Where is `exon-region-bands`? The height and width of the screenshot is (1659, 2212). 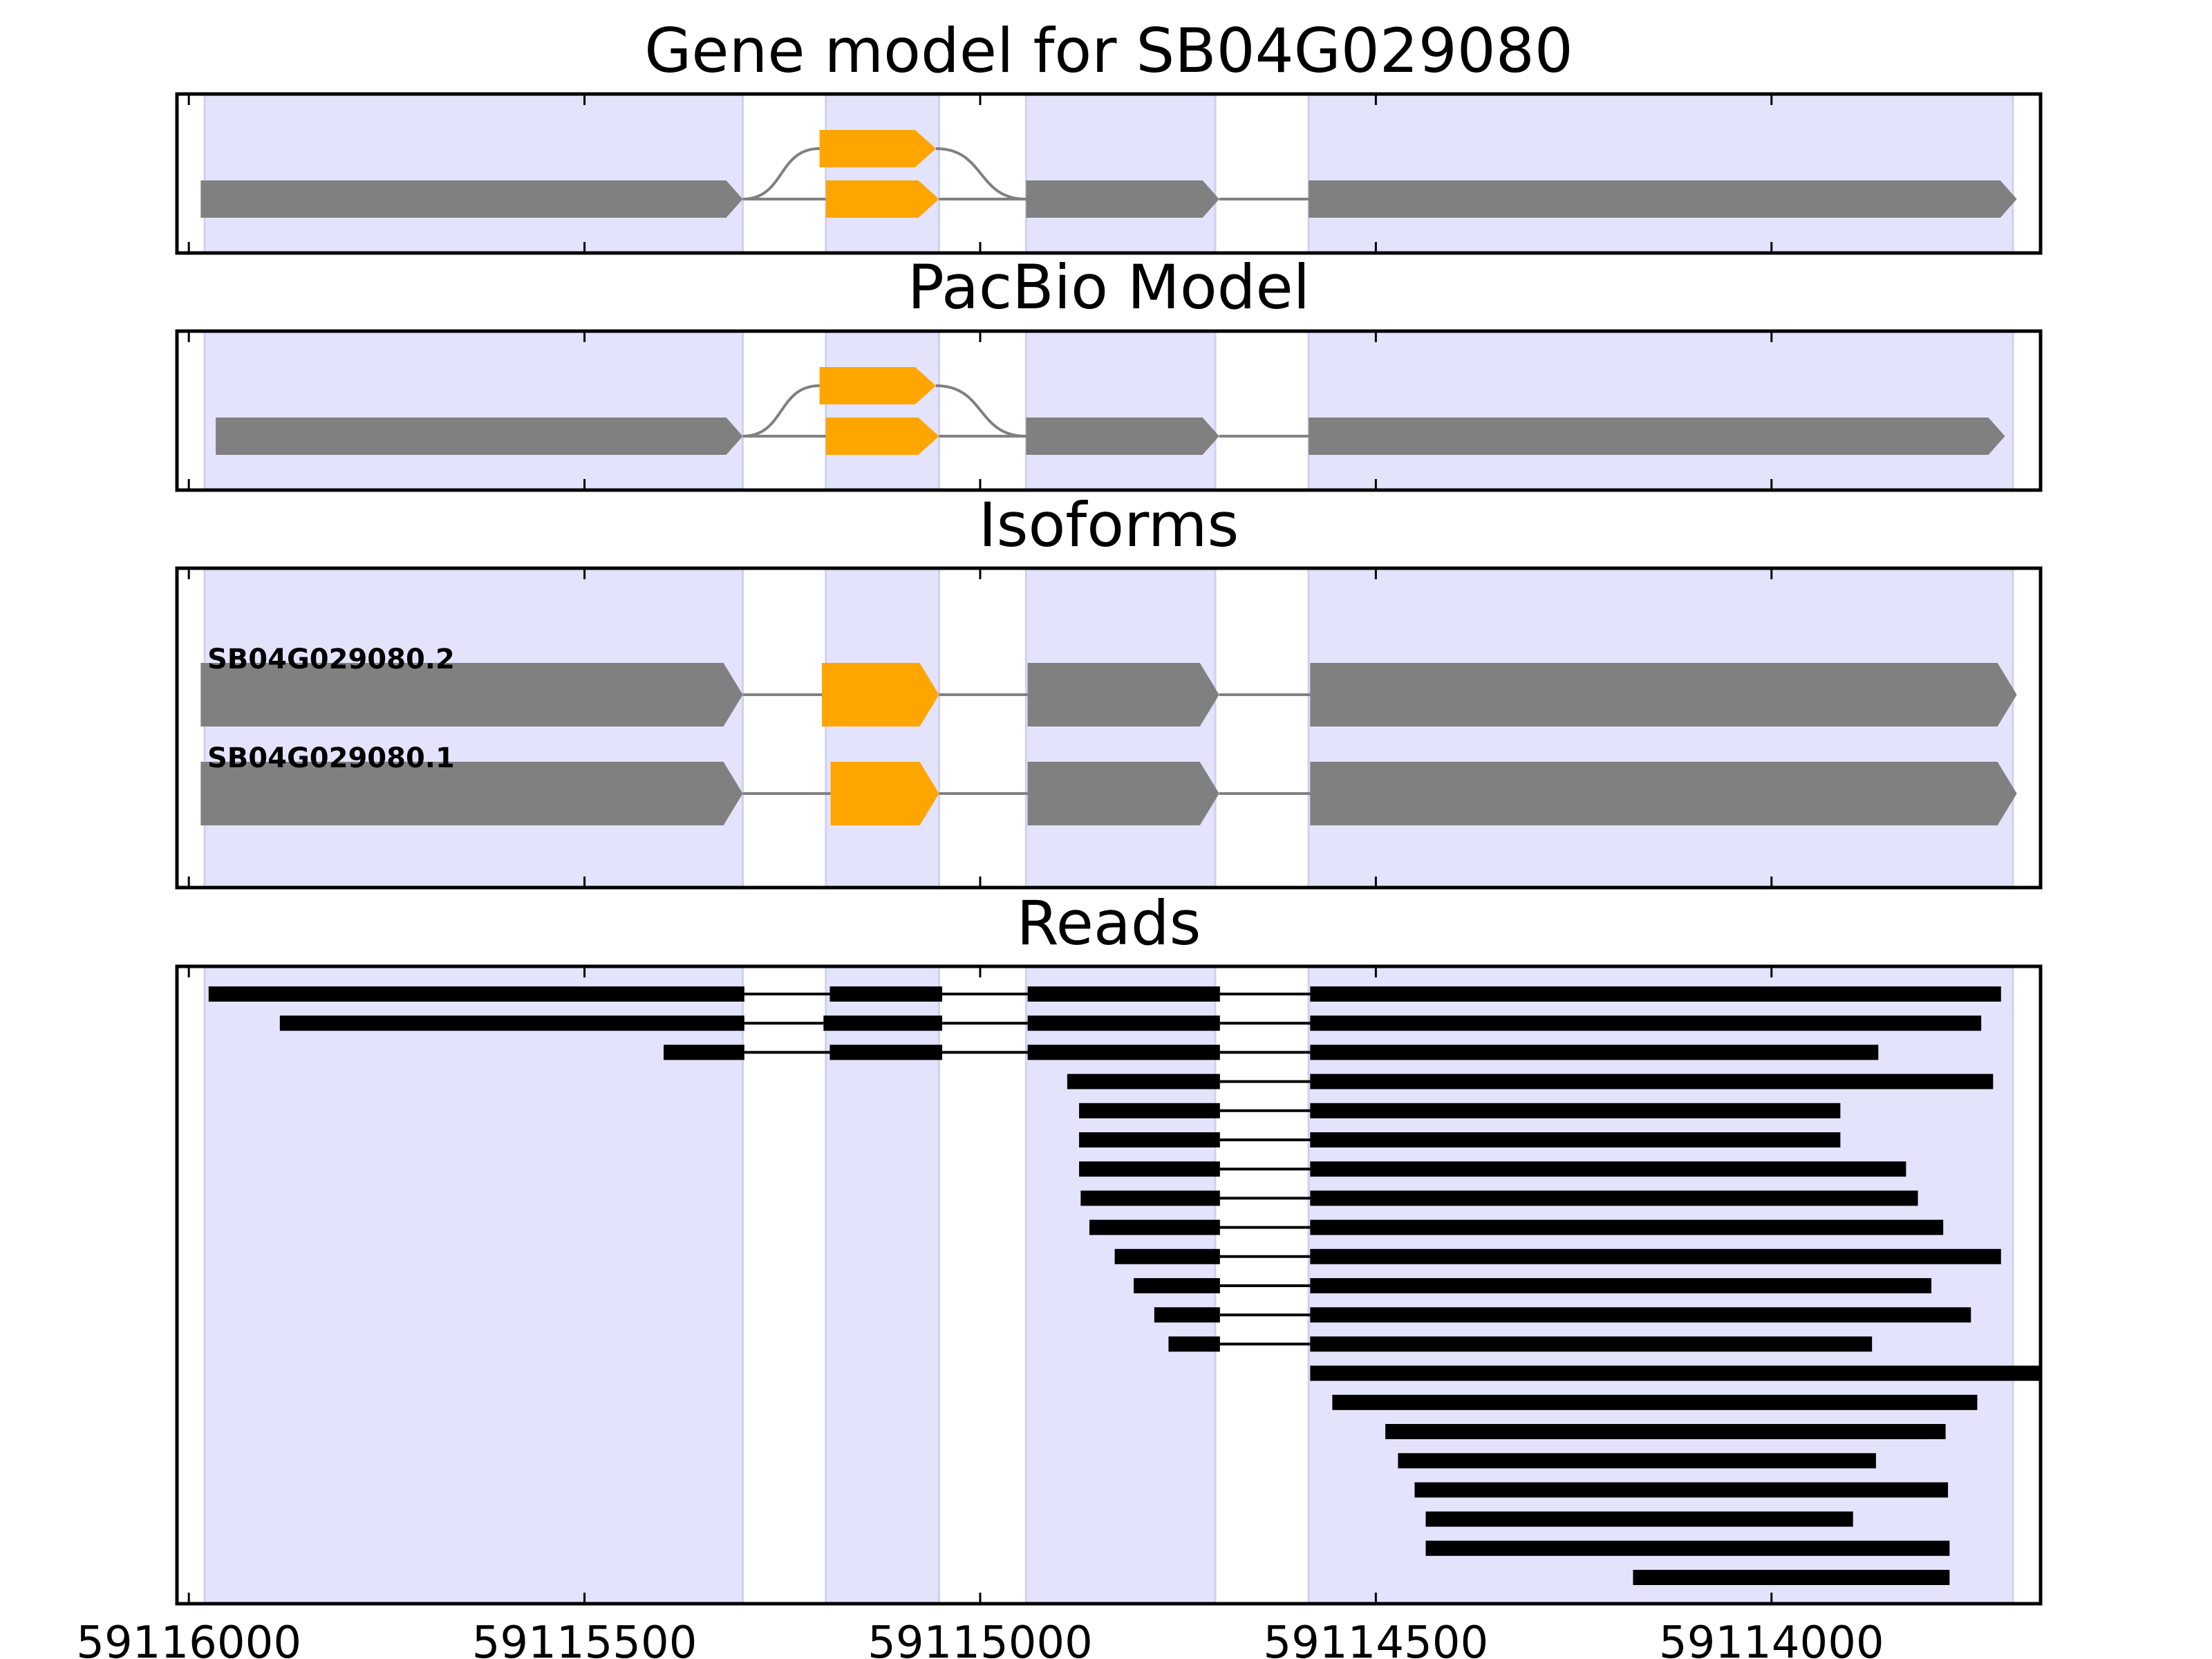
exon-region-bands is located at coordinates (1108, 174).